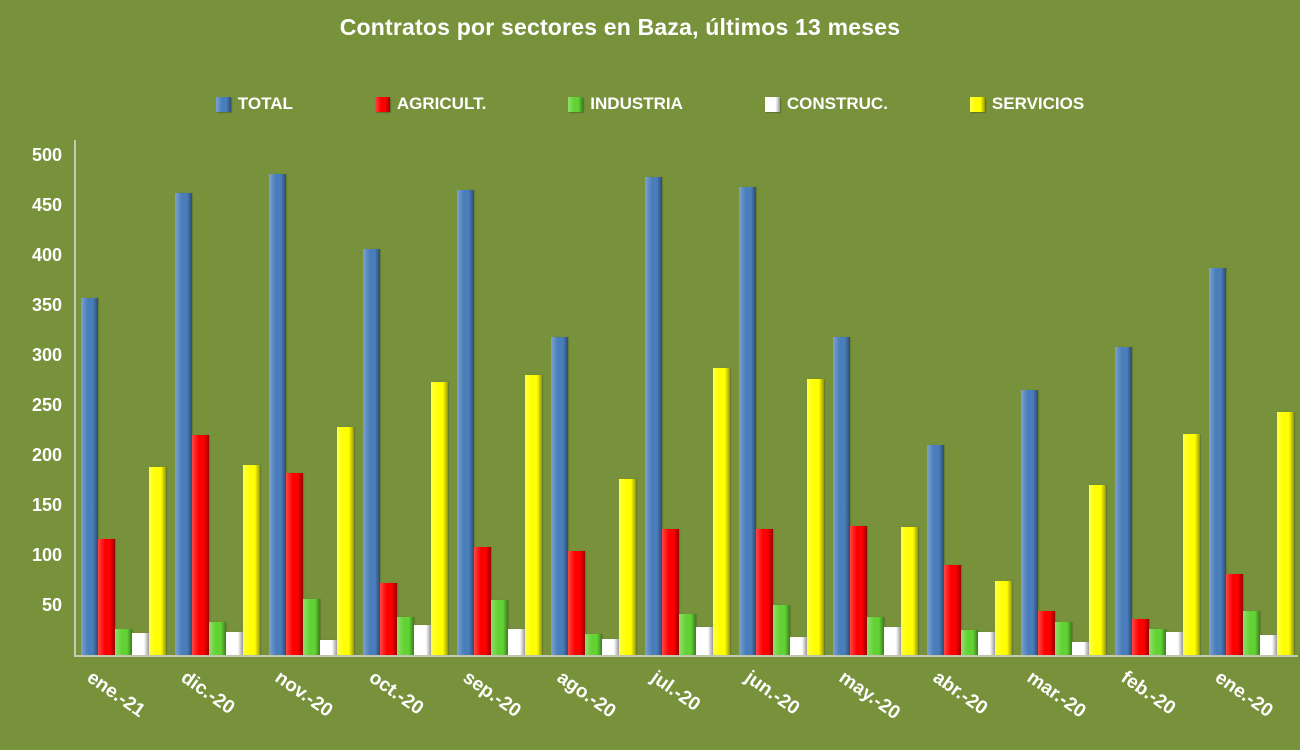 This screenshot has height=750, width=1300. I want to click on legend-item-agricult: AGRICULT., so click(430, 104).